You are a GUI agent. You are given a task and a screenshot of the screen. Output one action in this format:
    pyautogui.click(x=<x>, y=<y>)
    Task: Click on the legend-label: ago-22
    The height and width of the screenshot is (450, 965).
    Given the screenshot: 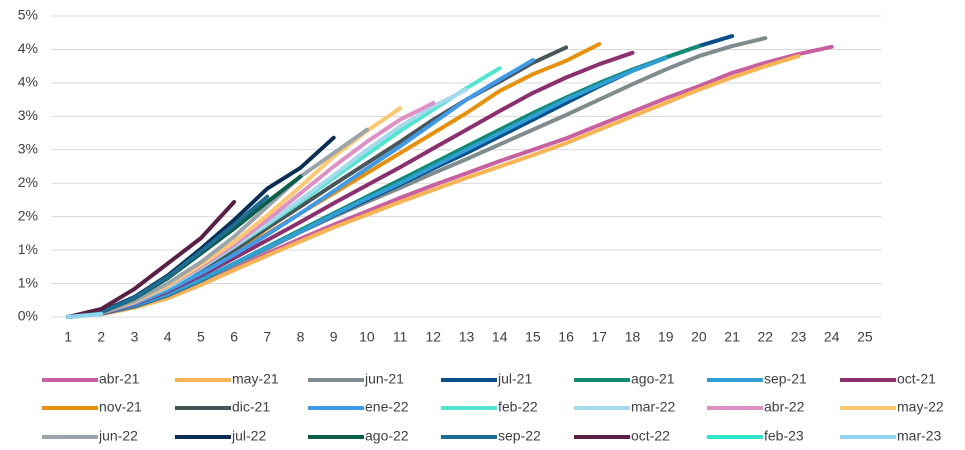 What is the action you would take?
    pyautogui.click(x=387, y=436)
    